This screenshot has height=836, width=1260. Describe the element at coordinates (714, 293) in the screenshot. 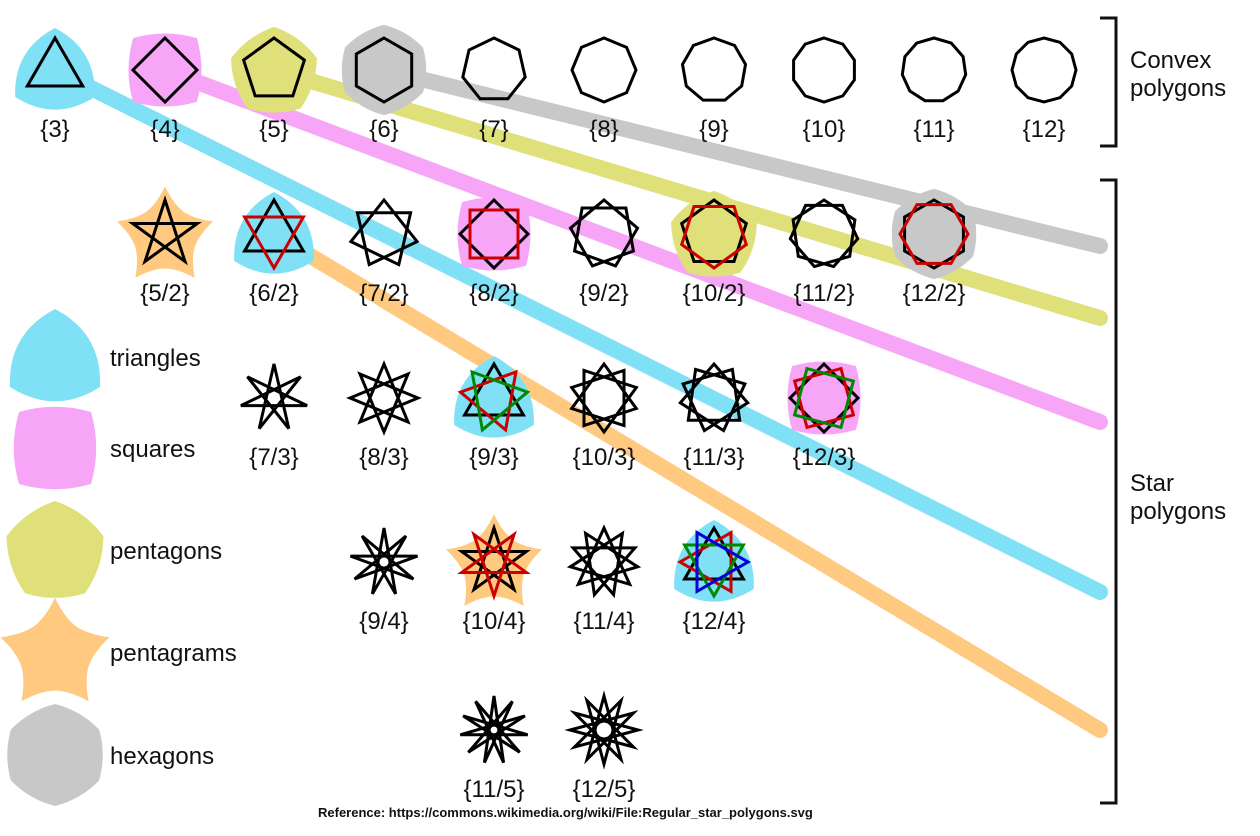

I see `polygon-label: {10/2}` at that location.